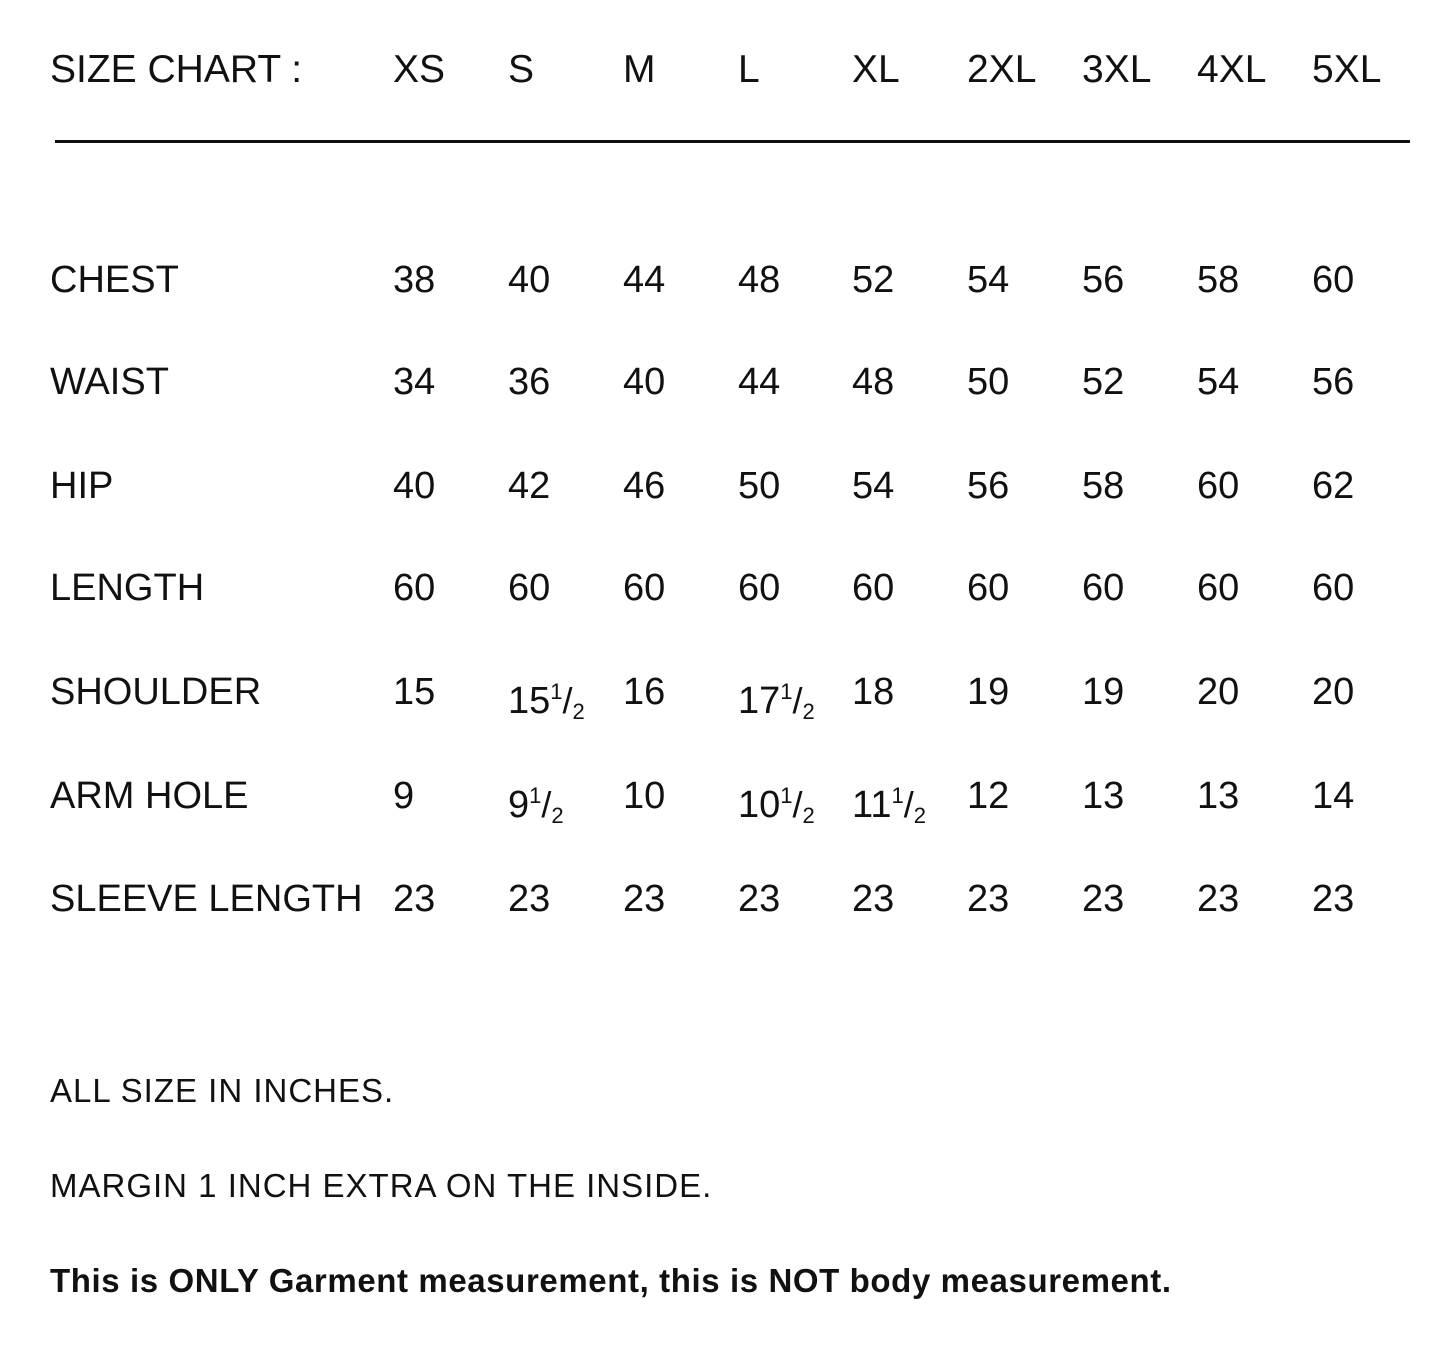 This screenshot has height=1358, width=1445. What do you see at coordinates (722, 280) in the screenshot?
I see `table-row: CHEST 38 40 44 48 52 54 56 58 60` at bounding box center [722, 280].